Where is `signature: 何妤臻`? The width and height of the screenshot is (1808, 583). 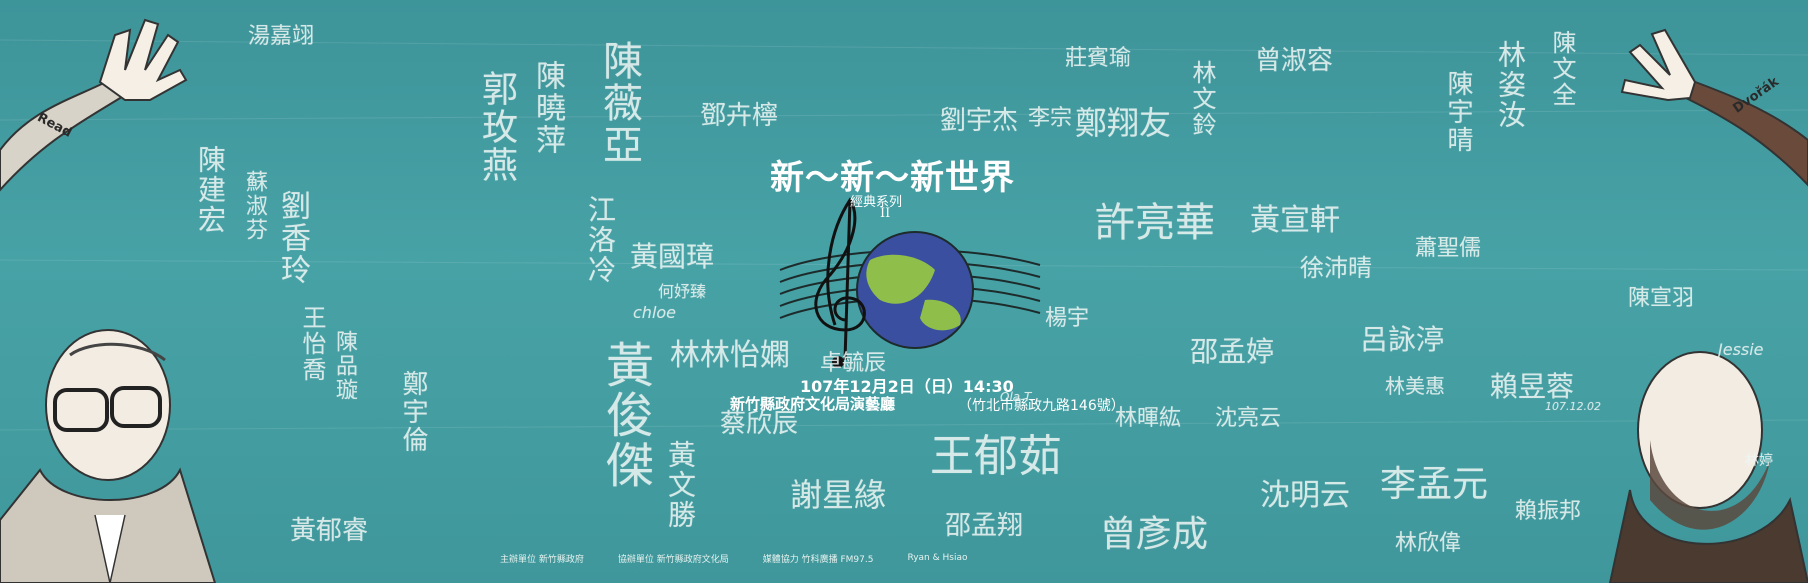
signature: 何妤臻 is located at coordinates (682, 291).